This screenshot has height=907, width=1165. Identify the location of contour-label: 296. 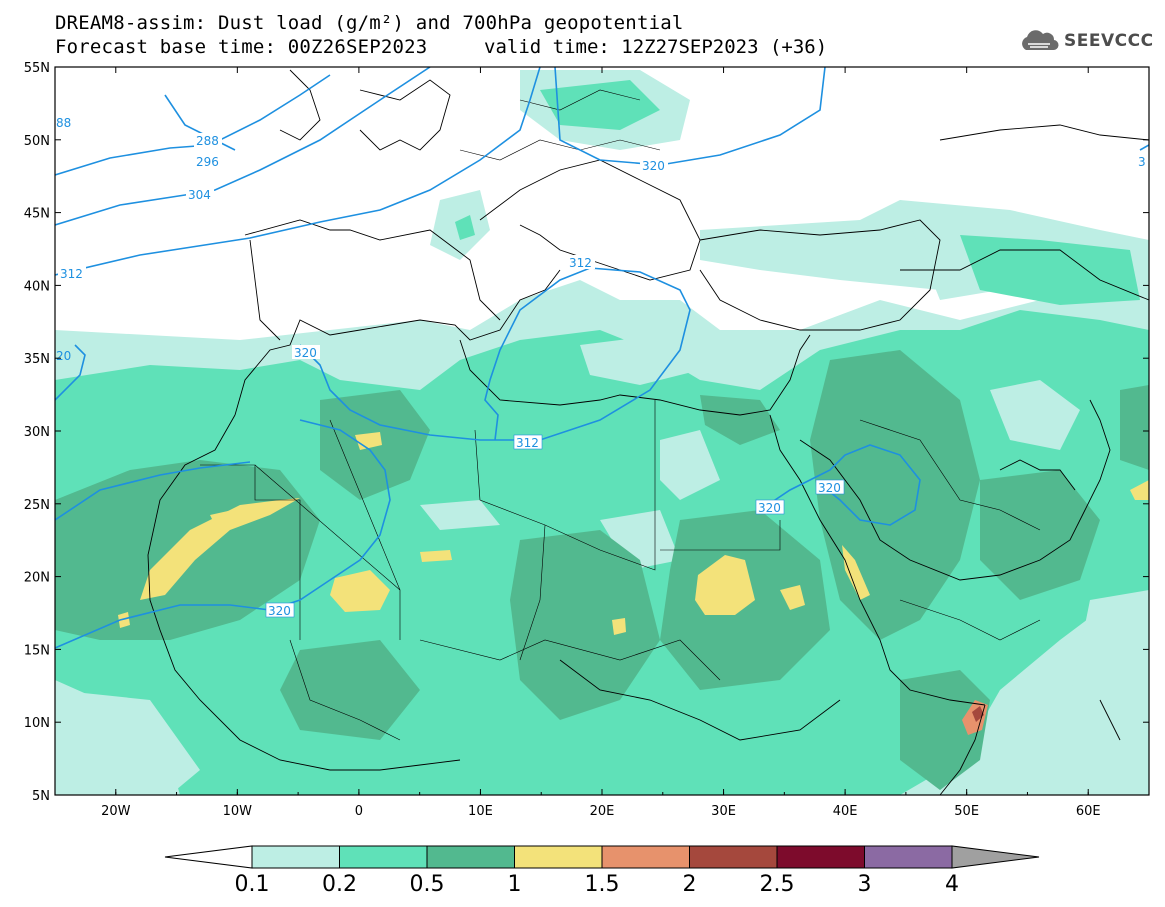
(207, 162).